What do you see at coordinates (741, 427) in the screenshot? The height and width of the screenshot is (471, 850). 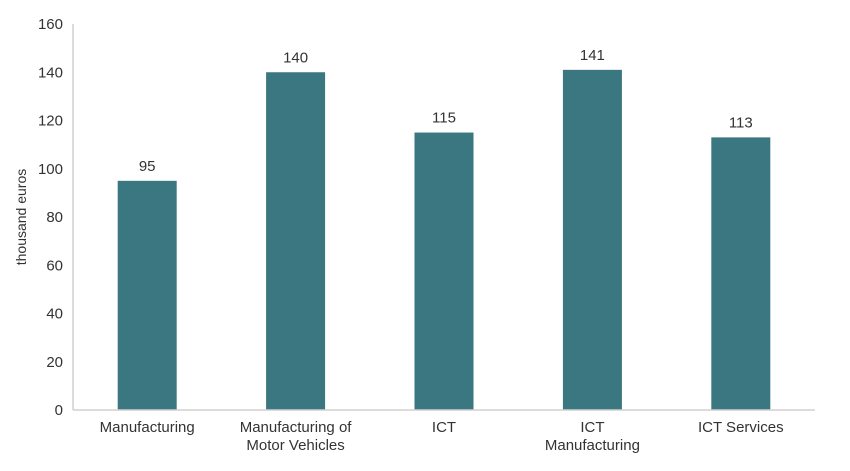 I see `x-tick-label: ICT Services` at bounding box center [741, 427].